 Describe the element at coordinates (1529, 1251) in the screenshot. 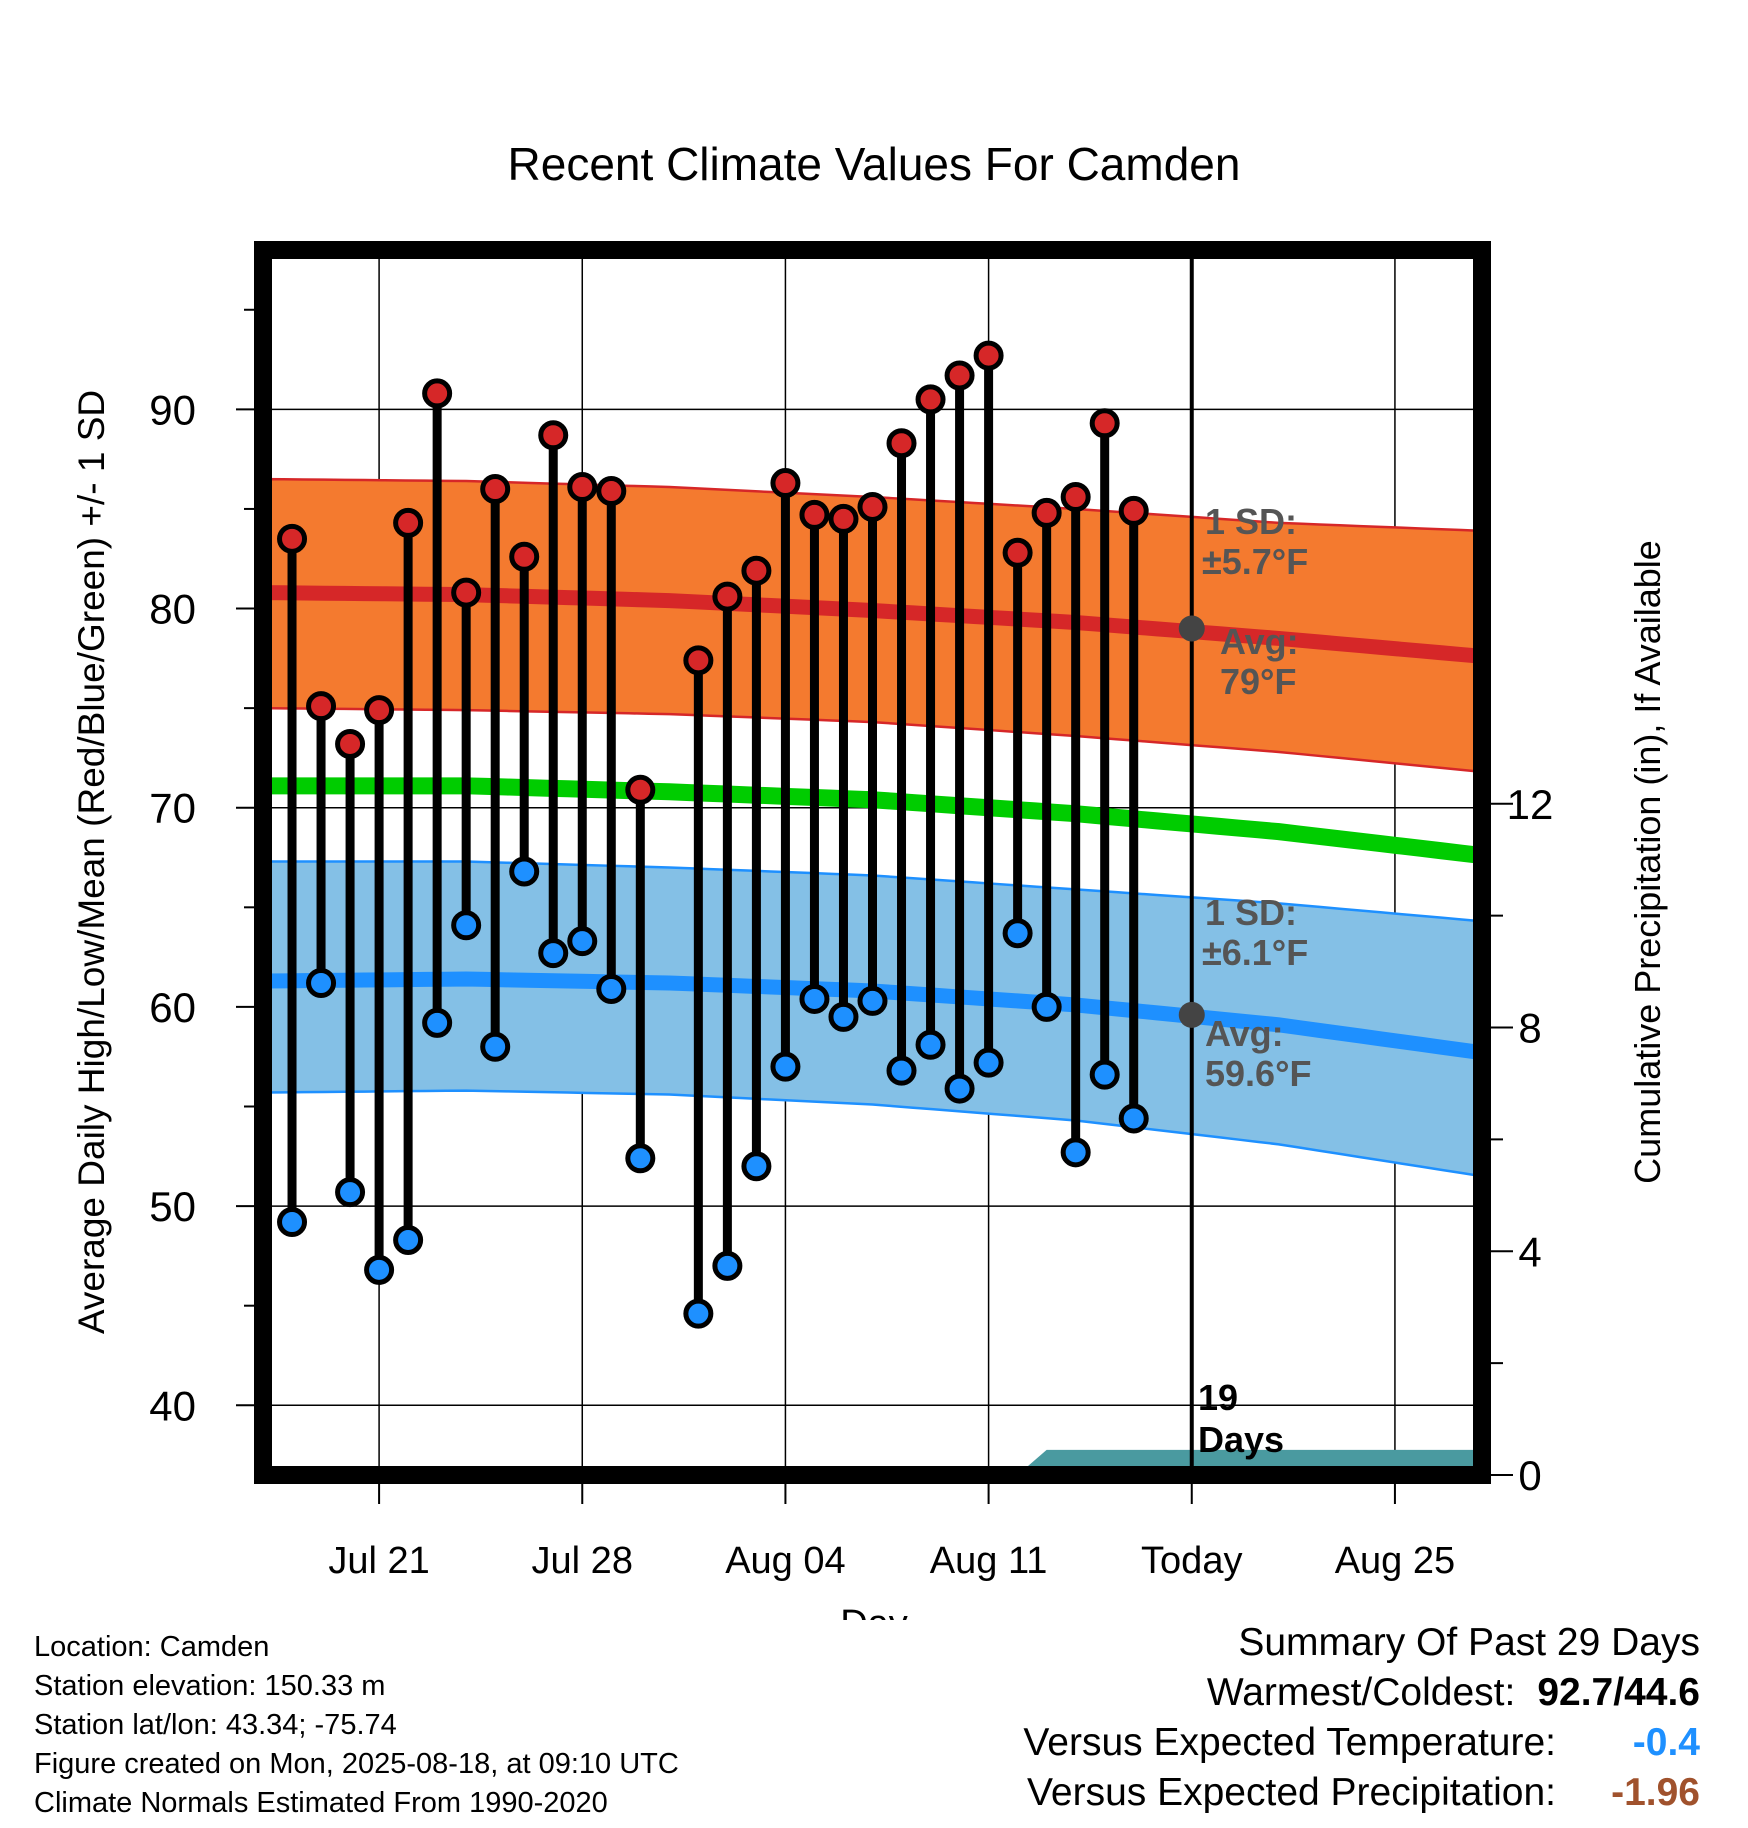

I see `y2-tick-label: 4` at that location.